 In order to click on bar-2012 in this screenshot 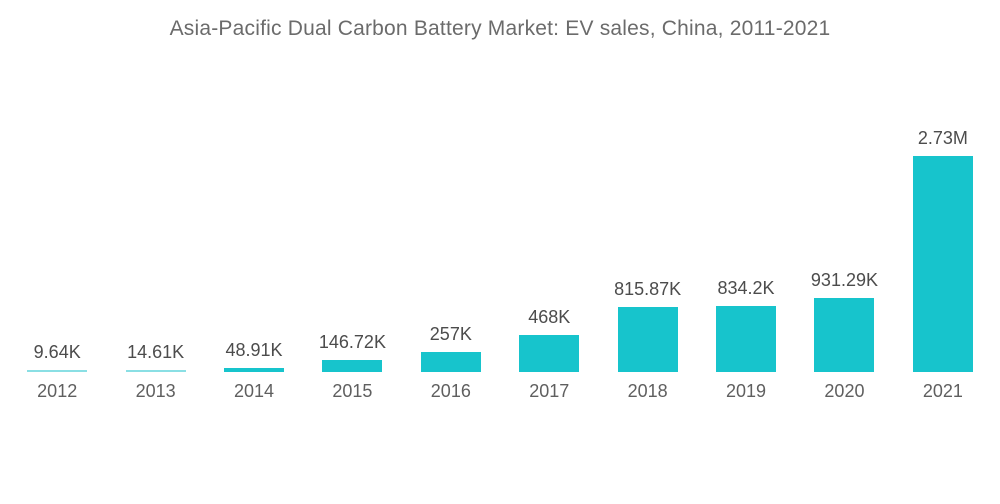, I will do `click(57, 371)`.